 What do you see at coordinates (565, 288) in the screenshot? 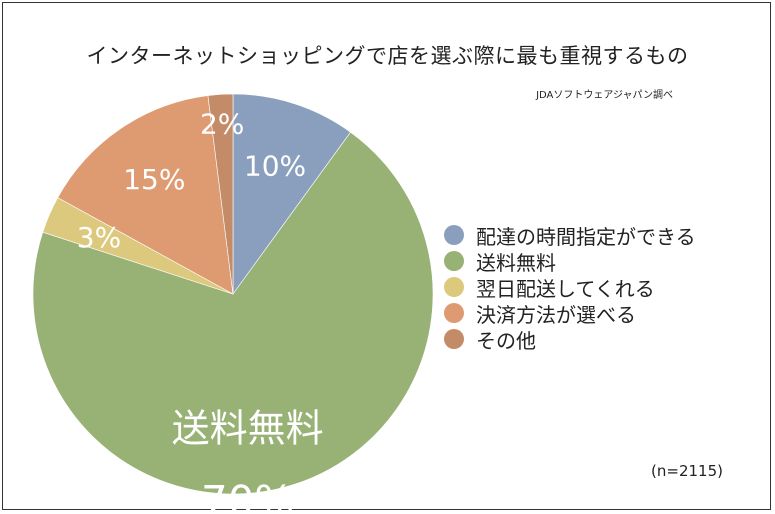
I see `legend-label: 翌日配送してくれる` at bounding box center [565, 288].